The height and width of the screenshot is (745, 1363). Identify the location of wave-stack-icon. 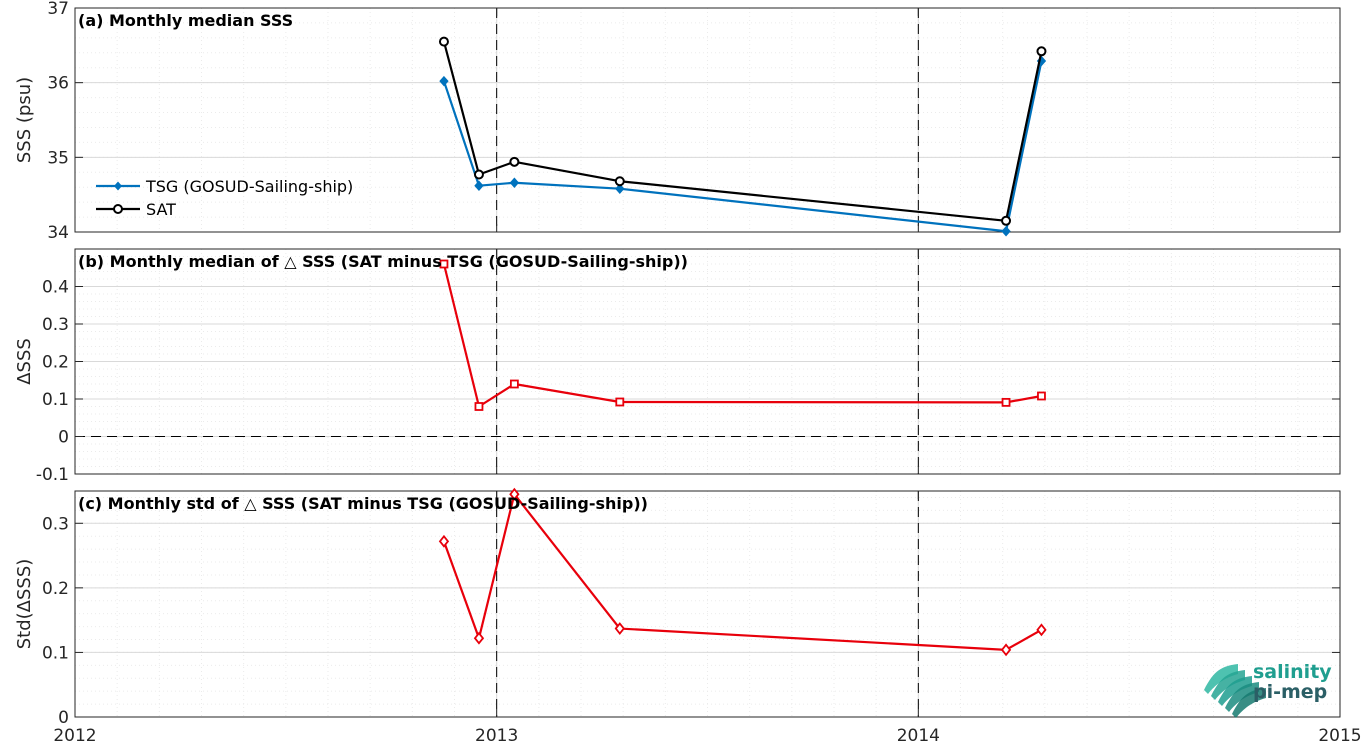
(1235, 691).